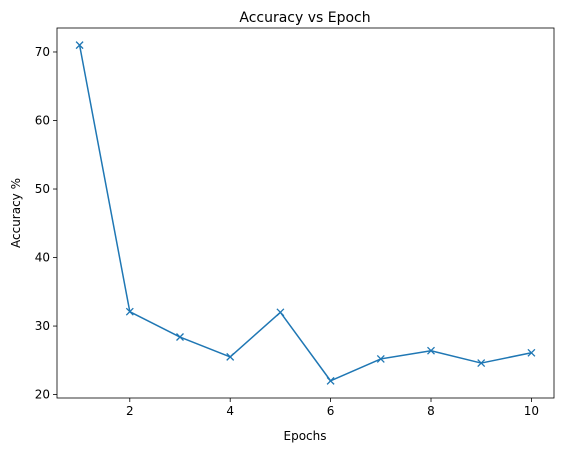  What do you see at coordinates (42, 395) in the screenshot?
I see `y-tick-label: 20` at bounding box center [42, 395].